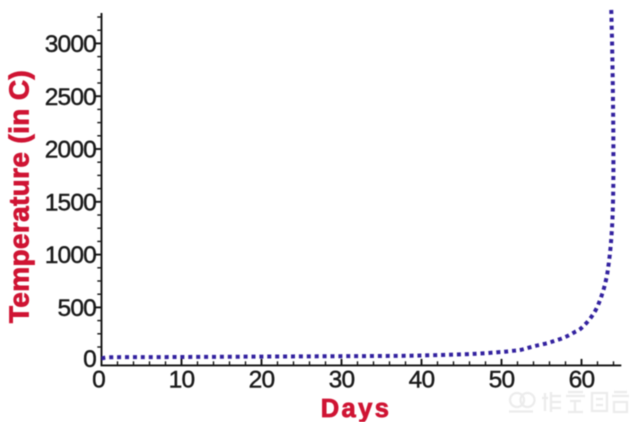  I want to click on svg-text: 60, so click(582, 379).